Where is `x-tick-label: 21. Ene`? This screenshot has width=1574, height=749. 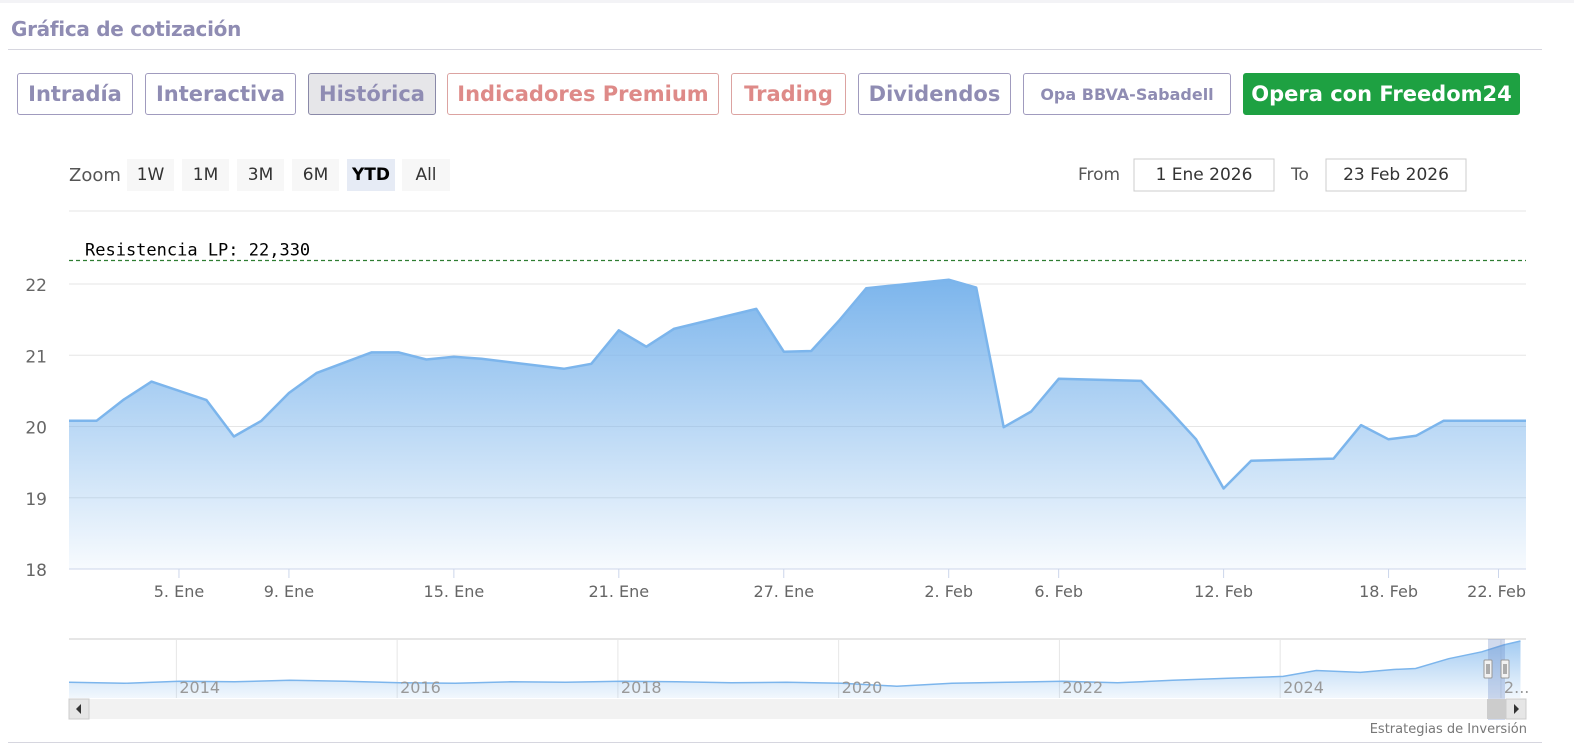
x-tick-label: 21. Ene is located at coordinates (618, 591).